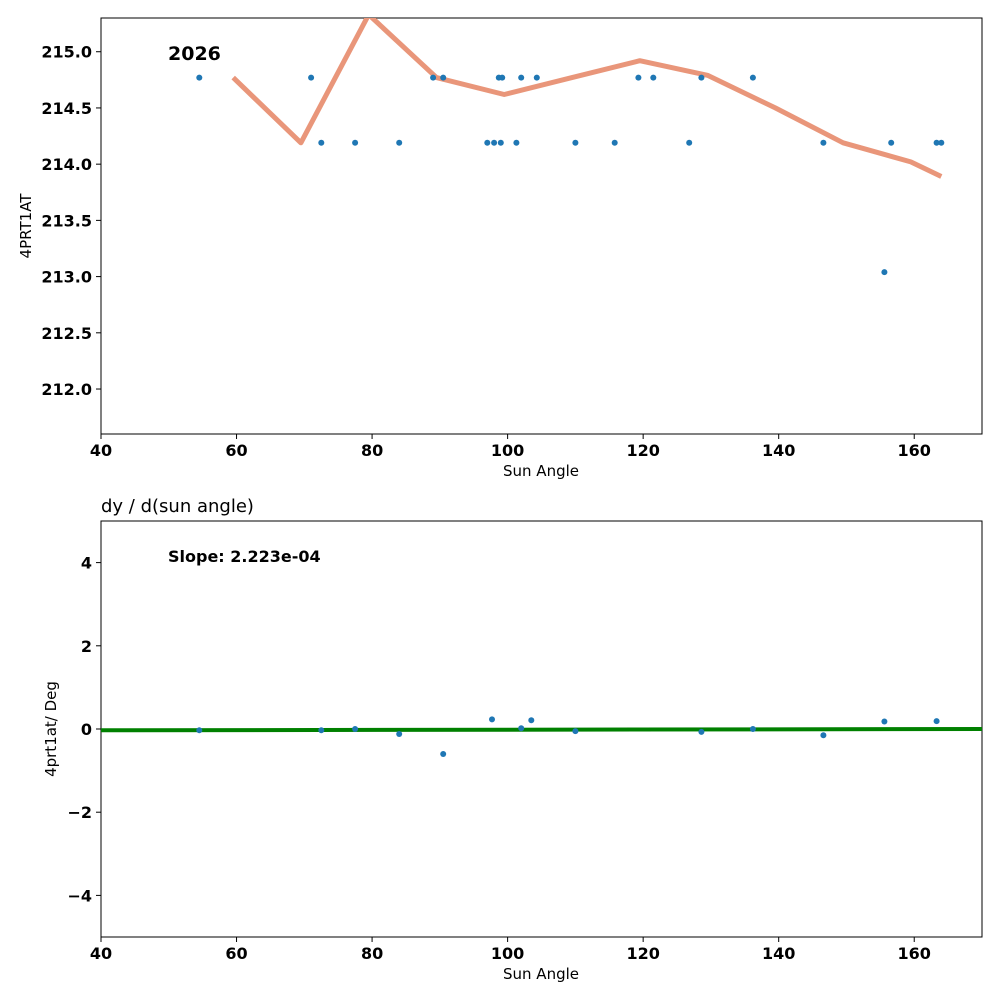 This screenshot has height=1000, width=1000. What do you see at coordinates (51, 729) in the screenshot?
I see `bottom-y-axis-label: 4prt1at/ Deg` at bounding box center [51, 729].